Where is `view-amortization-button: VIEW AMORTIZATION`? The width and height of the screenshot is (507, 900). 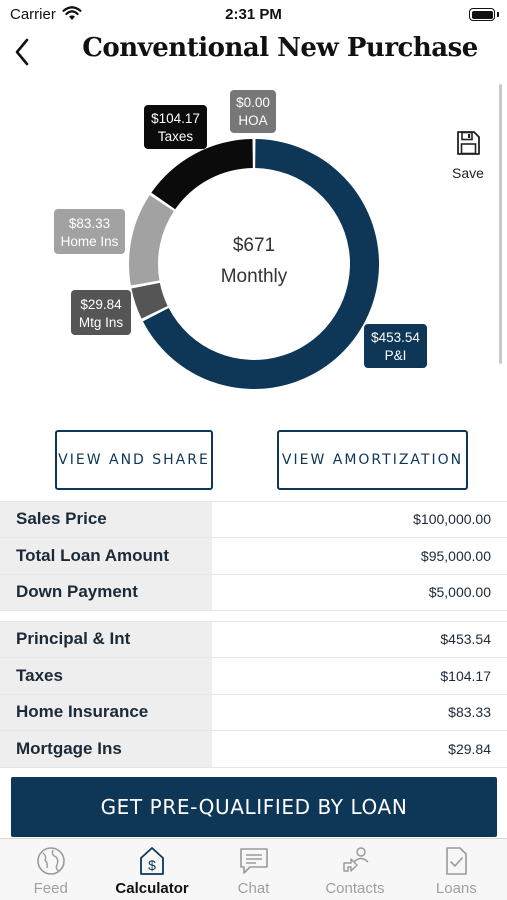
view-amortization-button: VIEW AMORTIZATION is located at coordinates (372, 460).